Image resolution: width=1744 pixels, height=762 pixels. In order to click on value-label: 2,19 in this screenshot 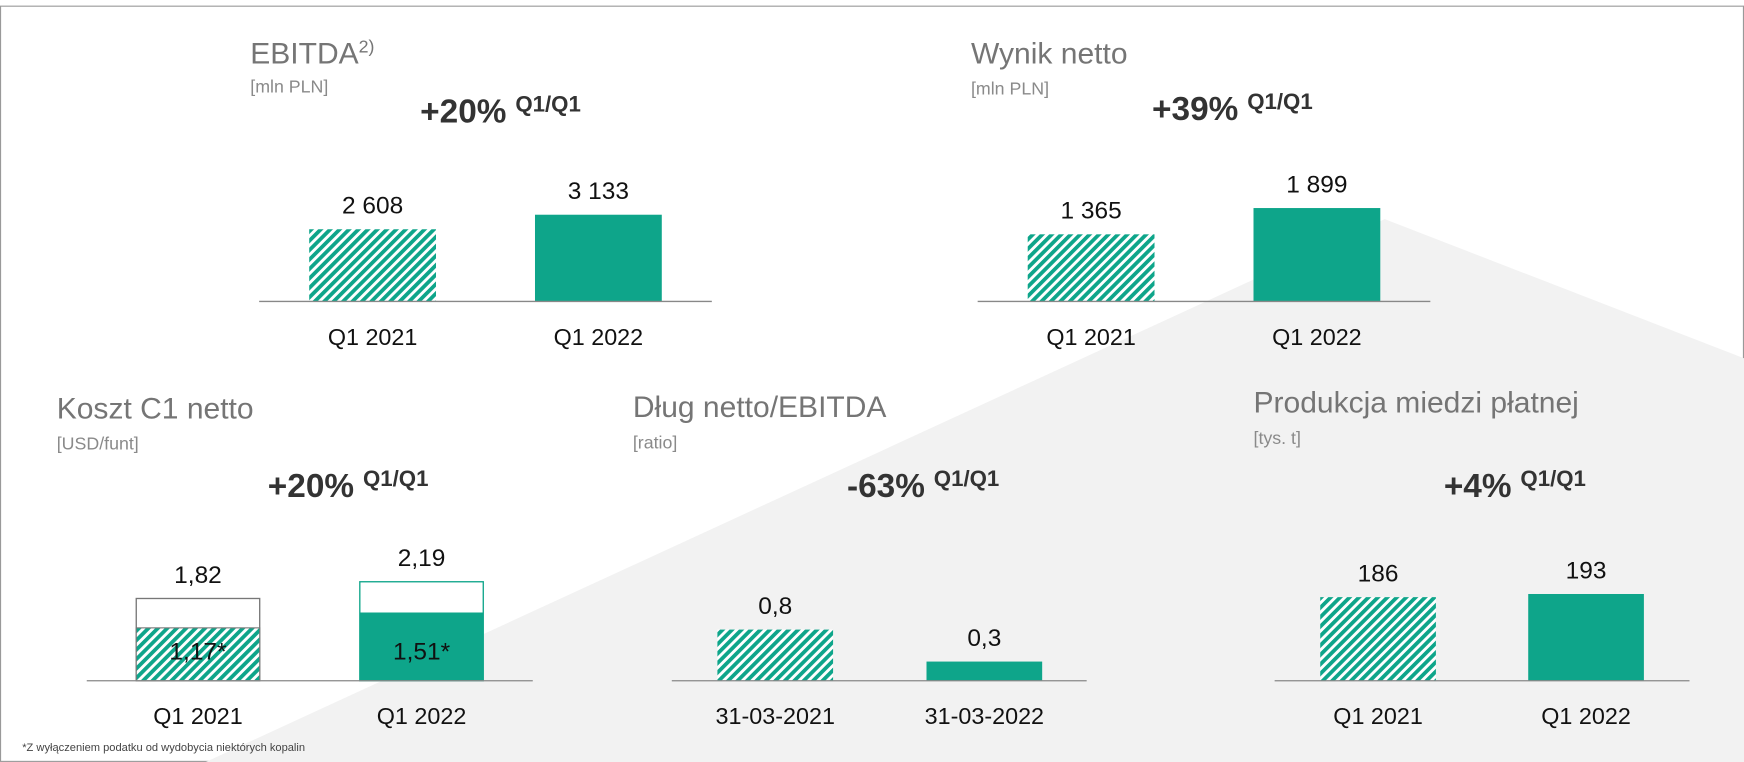, I will do `click(422, 558)`.